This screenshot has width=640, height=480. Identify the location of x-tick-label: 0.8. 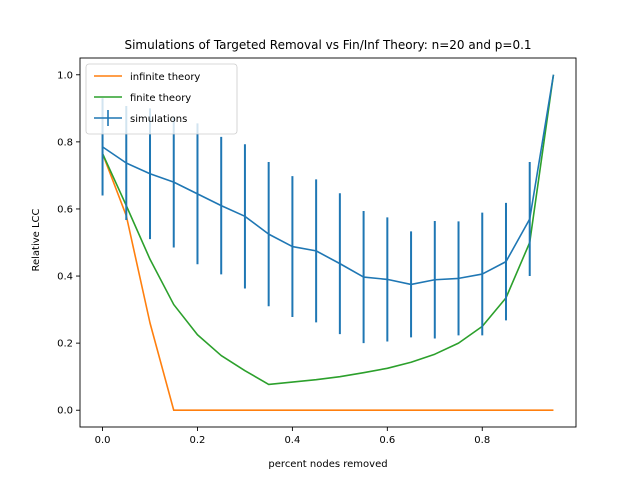
(482, 440).